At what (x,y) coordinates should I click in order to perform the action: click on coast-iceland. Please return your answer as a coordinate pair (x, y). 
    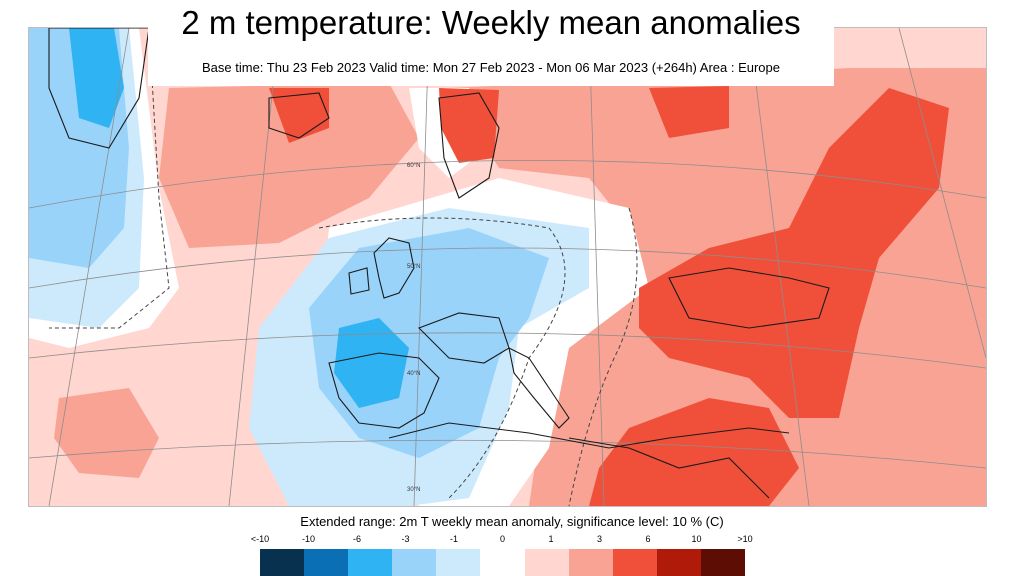
    Looking at the image, I should click on (299, 115).